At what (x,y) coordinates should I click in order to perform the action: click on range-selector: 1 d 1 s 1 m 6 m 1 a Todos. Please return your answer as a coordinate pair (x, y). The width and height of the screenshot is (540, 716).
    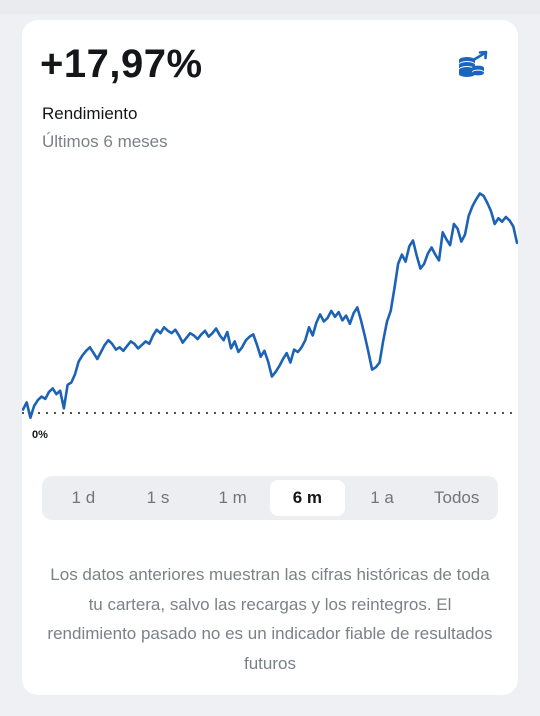
    Looking at the image, I should click on (270, 498).